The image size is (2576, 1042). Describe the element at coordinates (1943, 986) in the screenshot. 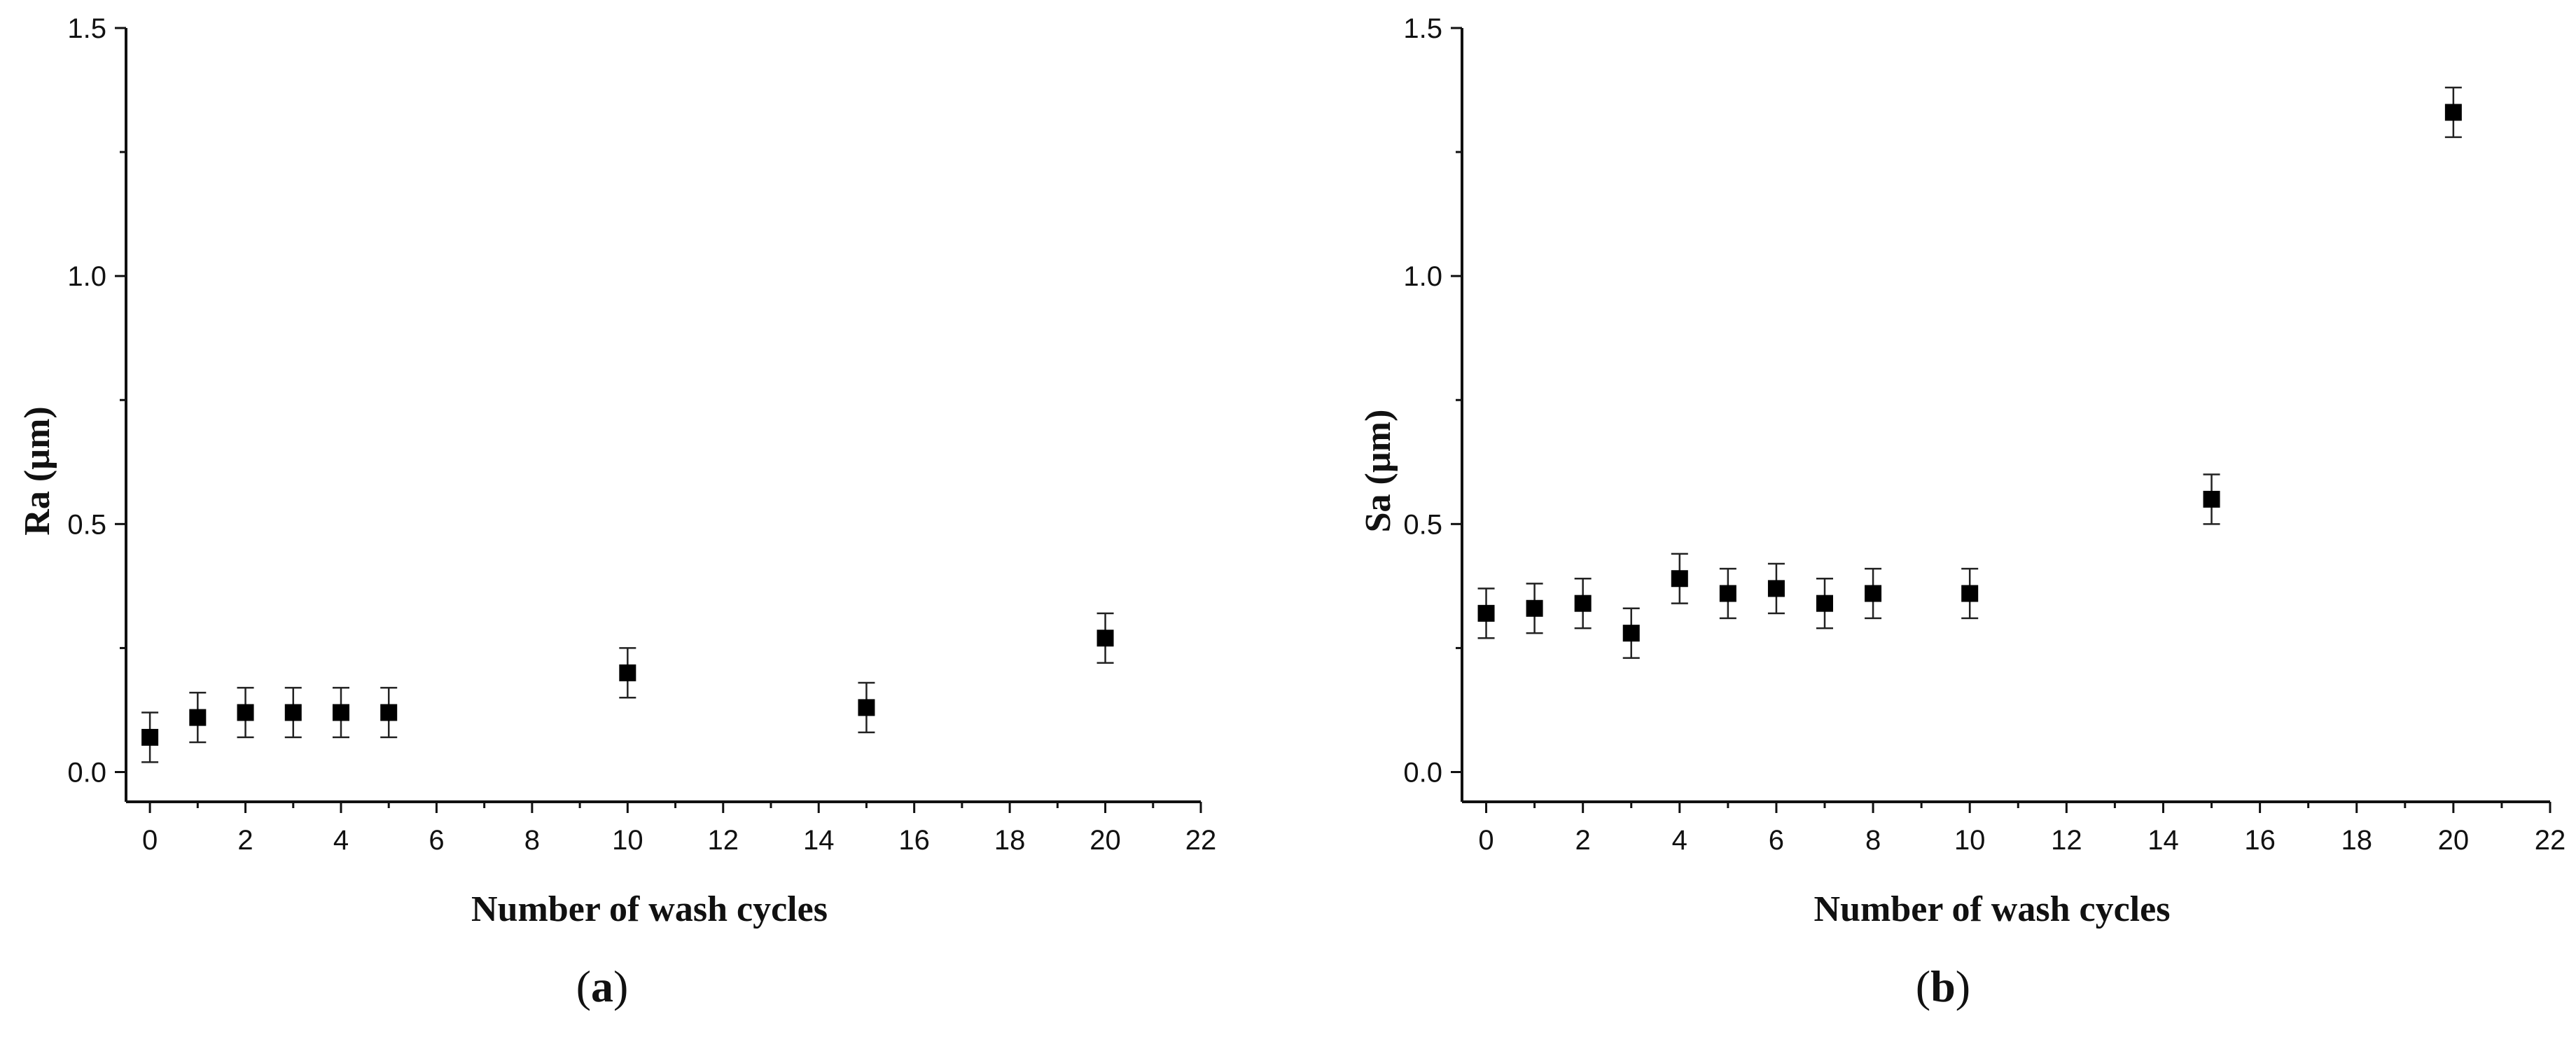

I see `panel-label: (b)` at that location.